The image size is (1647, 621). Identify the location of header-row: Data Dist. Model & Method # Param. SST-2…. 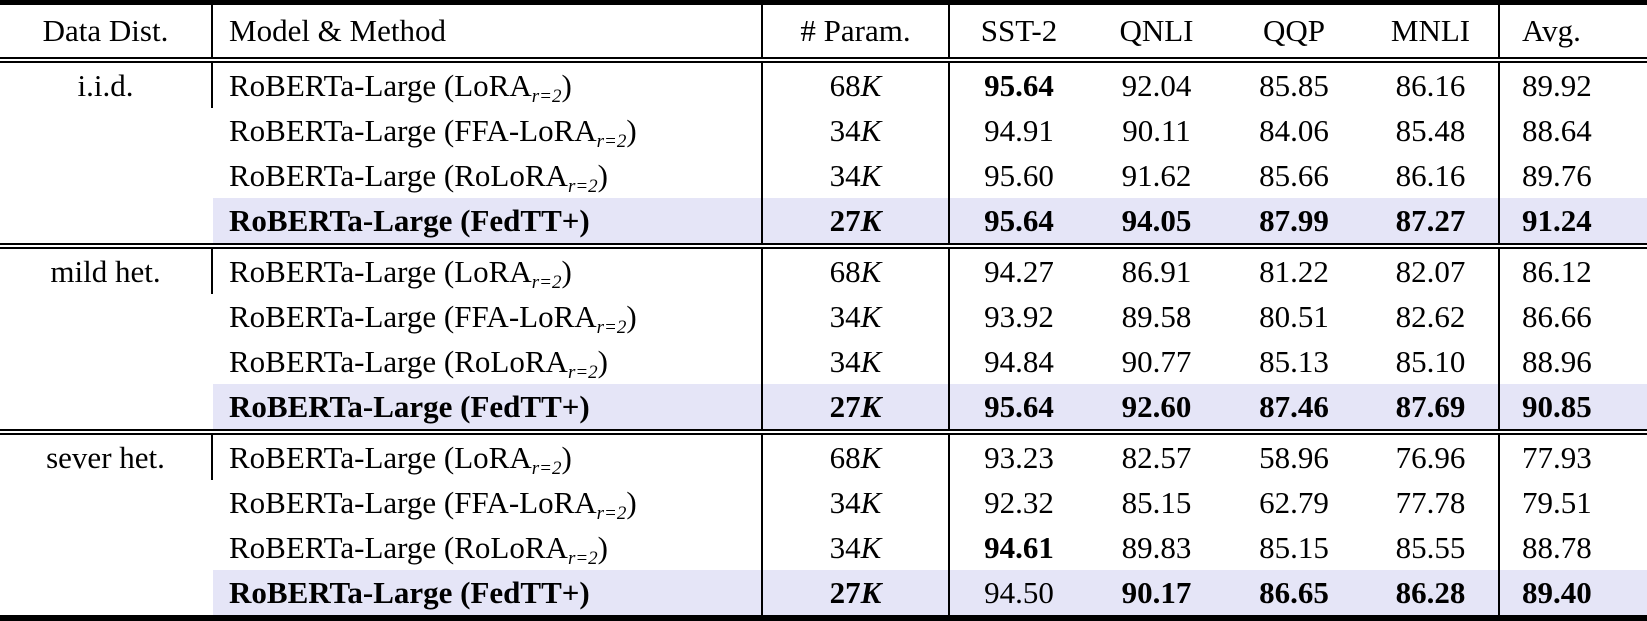
(823, 31).